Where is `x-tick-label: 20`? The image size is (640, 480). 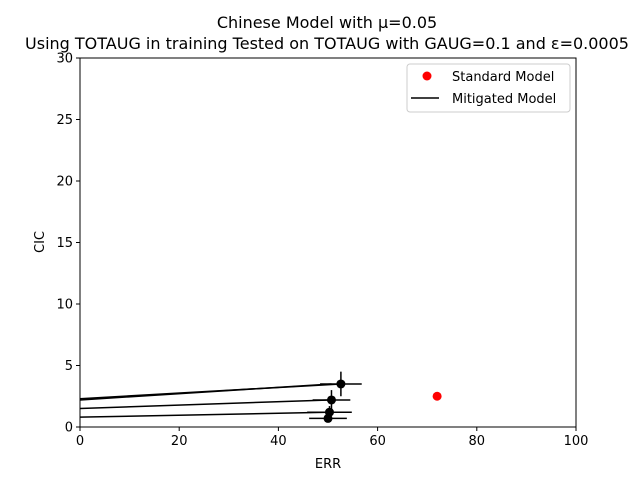
x-tick-label: 20 is located at coordinates (179, 441).